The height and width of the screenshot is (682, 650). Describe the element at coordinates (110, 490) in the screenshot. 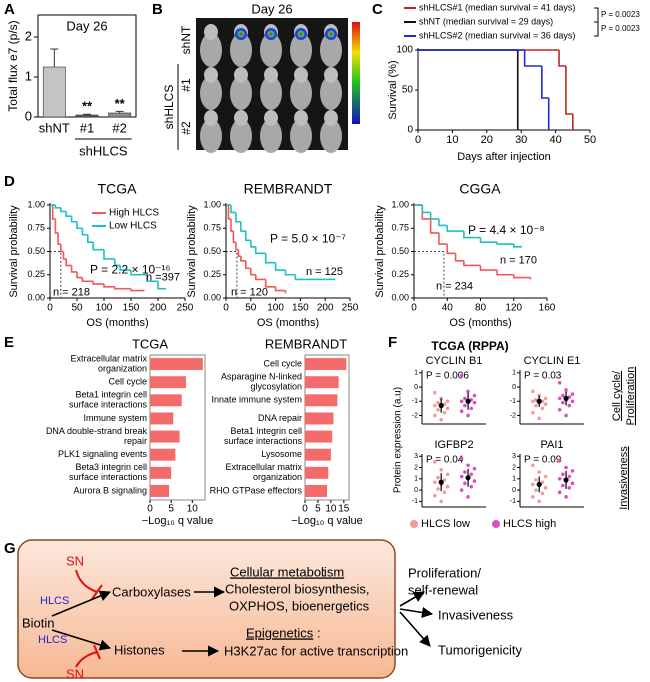

I see `category-label: Aurora B signaling` at that location.